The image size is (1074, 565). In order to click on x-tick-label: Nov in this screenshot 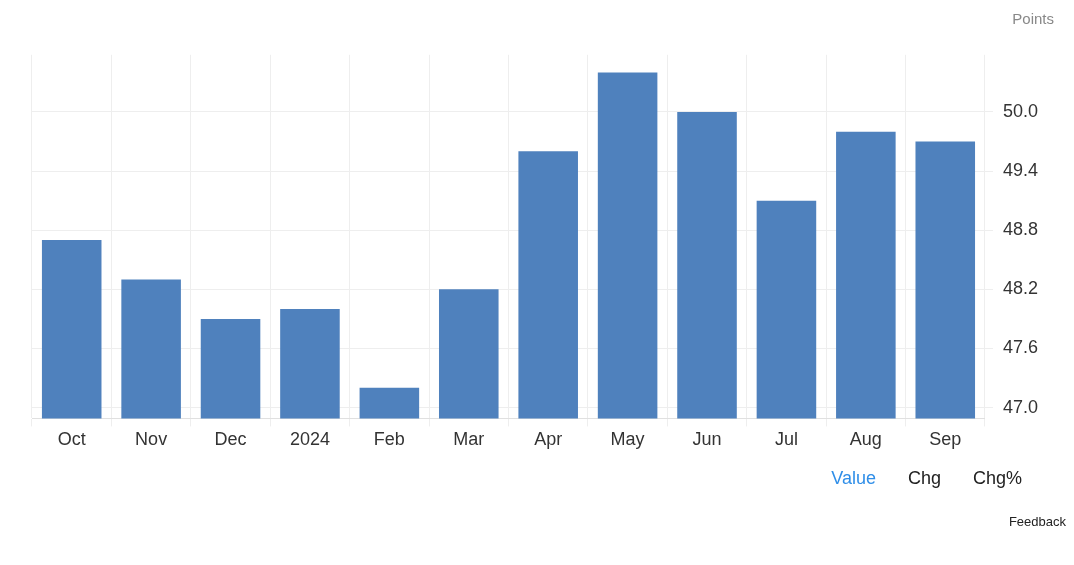, I will do `click(151, 439)`.